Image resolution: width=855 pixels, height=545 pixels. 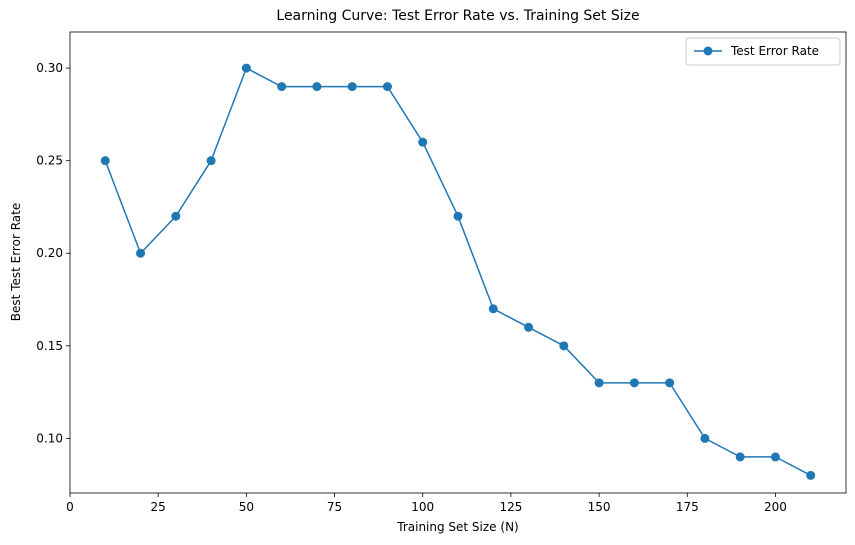 What do you see at coordinates (246, 507) in the screenshot?
I see `x-tick-label: 50` at bounding box center [246, 507].